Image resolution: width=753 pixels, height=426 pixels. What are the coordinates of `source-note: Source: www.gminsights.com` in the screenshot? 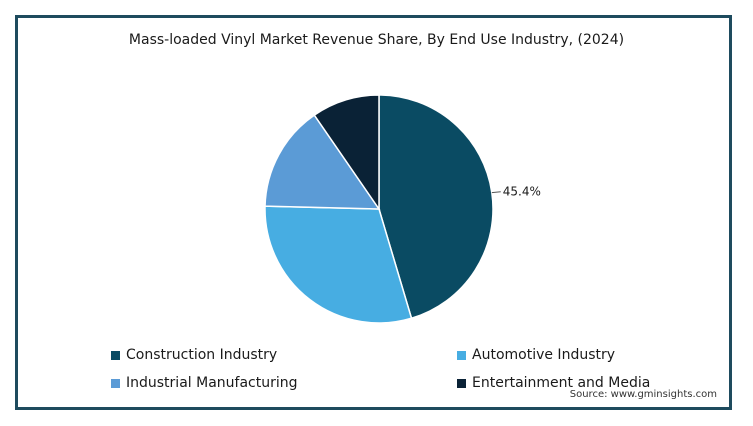 It's located at (643, 394).